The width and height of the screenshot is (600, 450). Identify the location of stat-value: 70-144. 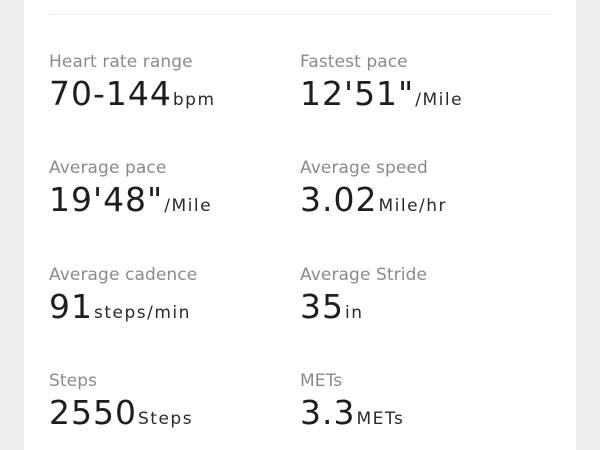
(110, 93).